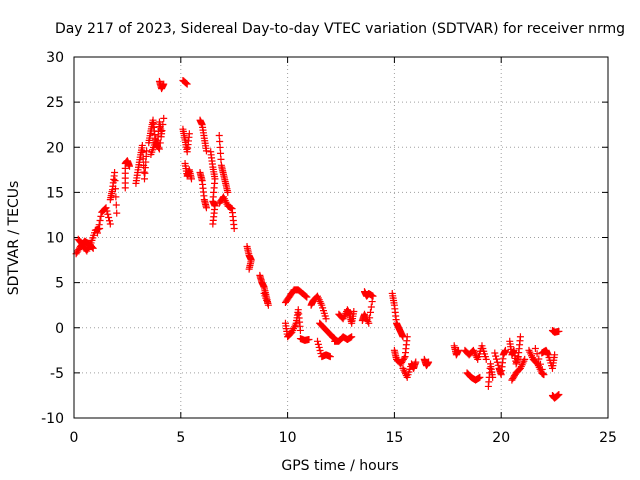 Image resolution: width=640 pixels, height=480 pixels. What do you see at coordinates (59, 284) in the screenshot?
I see `y-tick-label: 5` at bounding box center [59, 284].